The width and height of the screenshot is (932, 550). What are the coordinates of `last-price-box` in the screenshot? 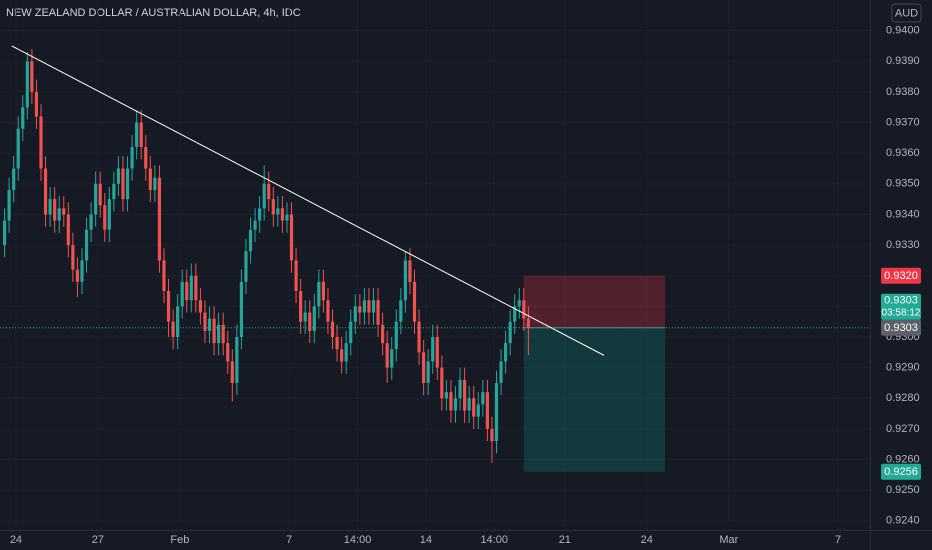 It's located at (901, 306).